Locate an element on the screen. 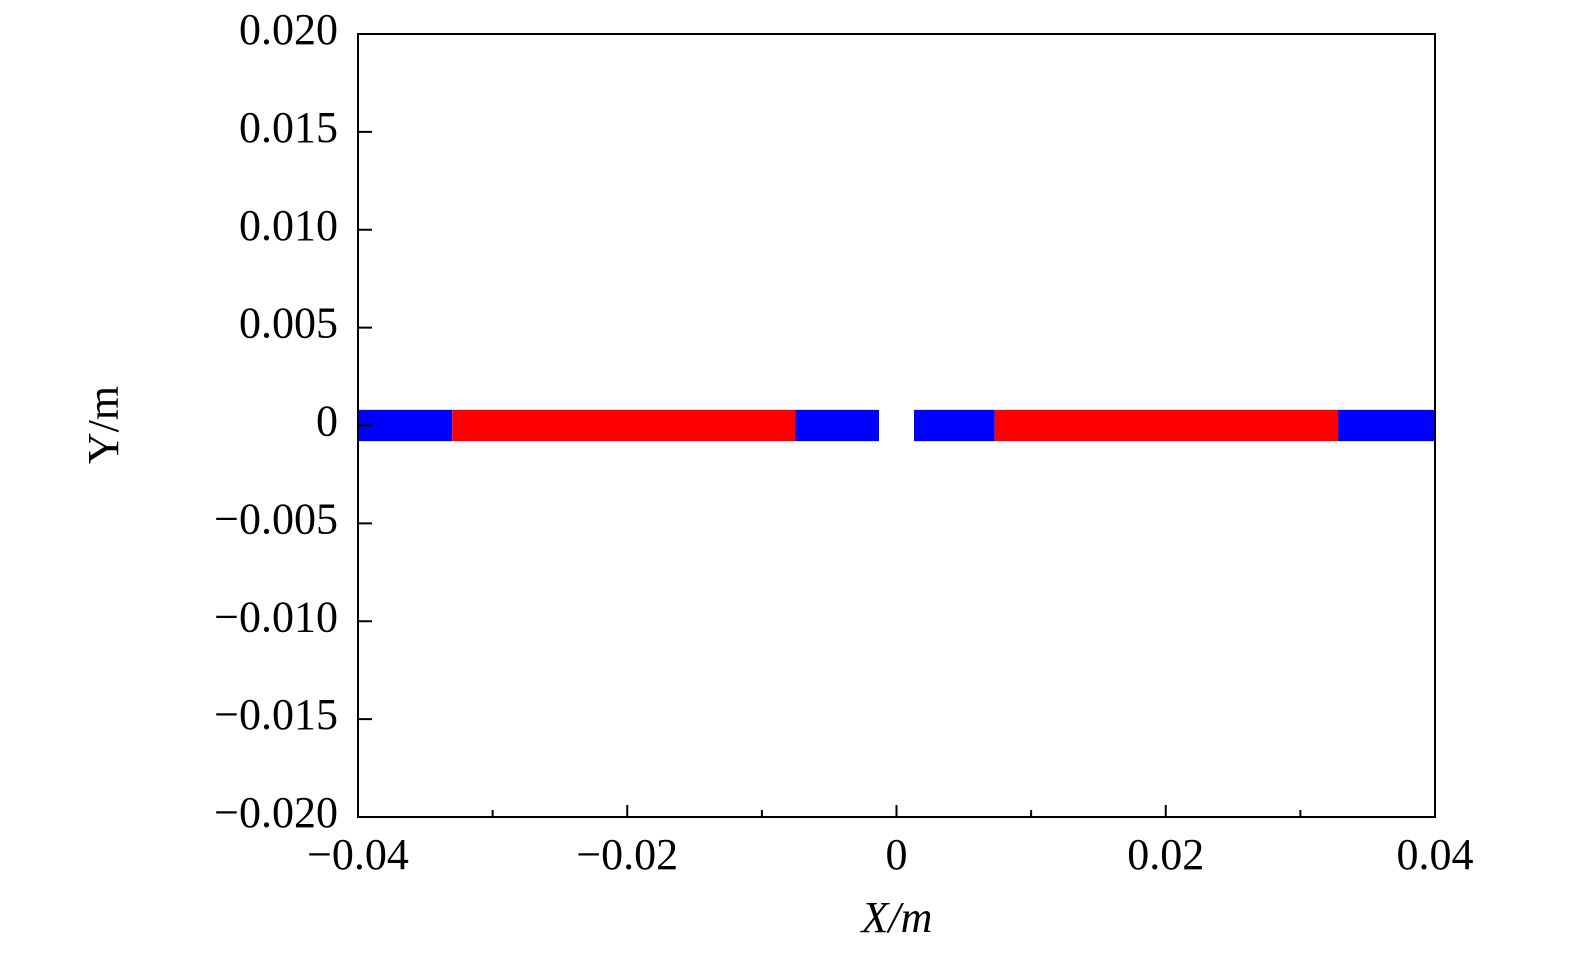 The image size is (1575, 965). y-tick-label: −0.010 is located at coordinates (276, 616).